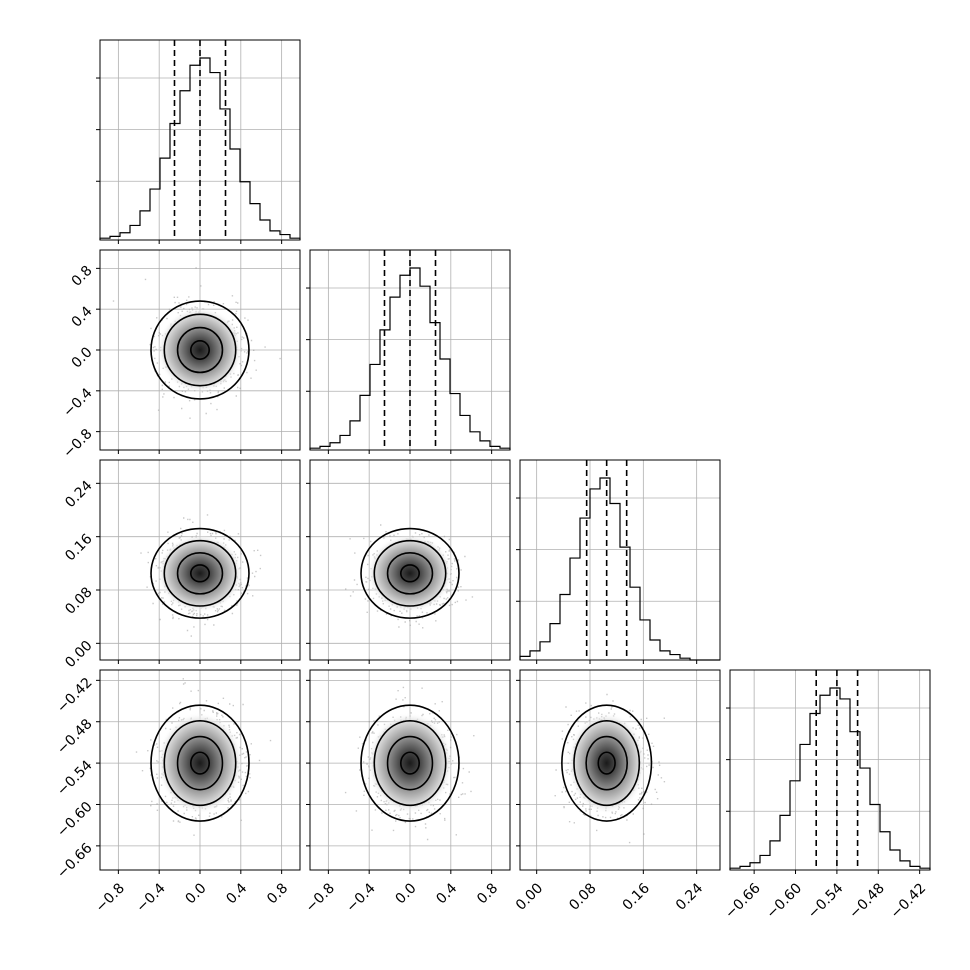  What do you see at coordinates (867, 901) in the screenshot?
I see `x-tick-label: −0.48` at bounding box center [867, 901].